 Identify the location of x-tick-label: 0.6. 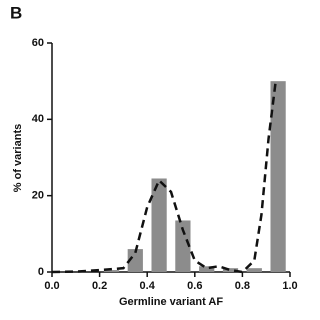
(194, 286).